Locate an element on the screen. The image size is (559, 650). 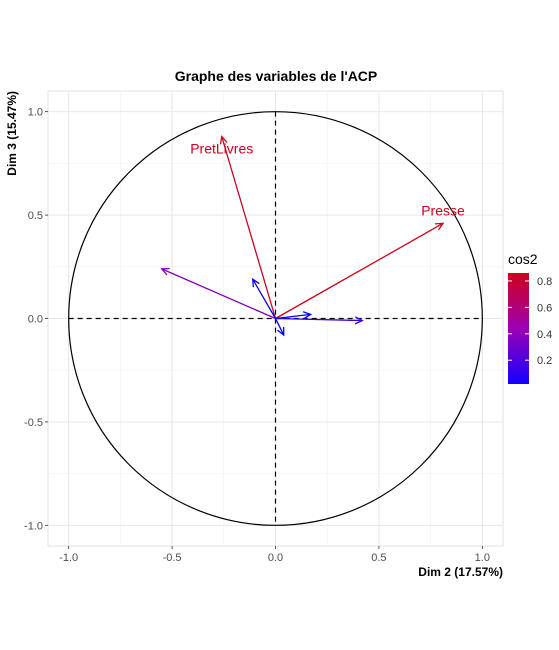
variable-arrow-pretlivres is located at coordinates (248, 227).